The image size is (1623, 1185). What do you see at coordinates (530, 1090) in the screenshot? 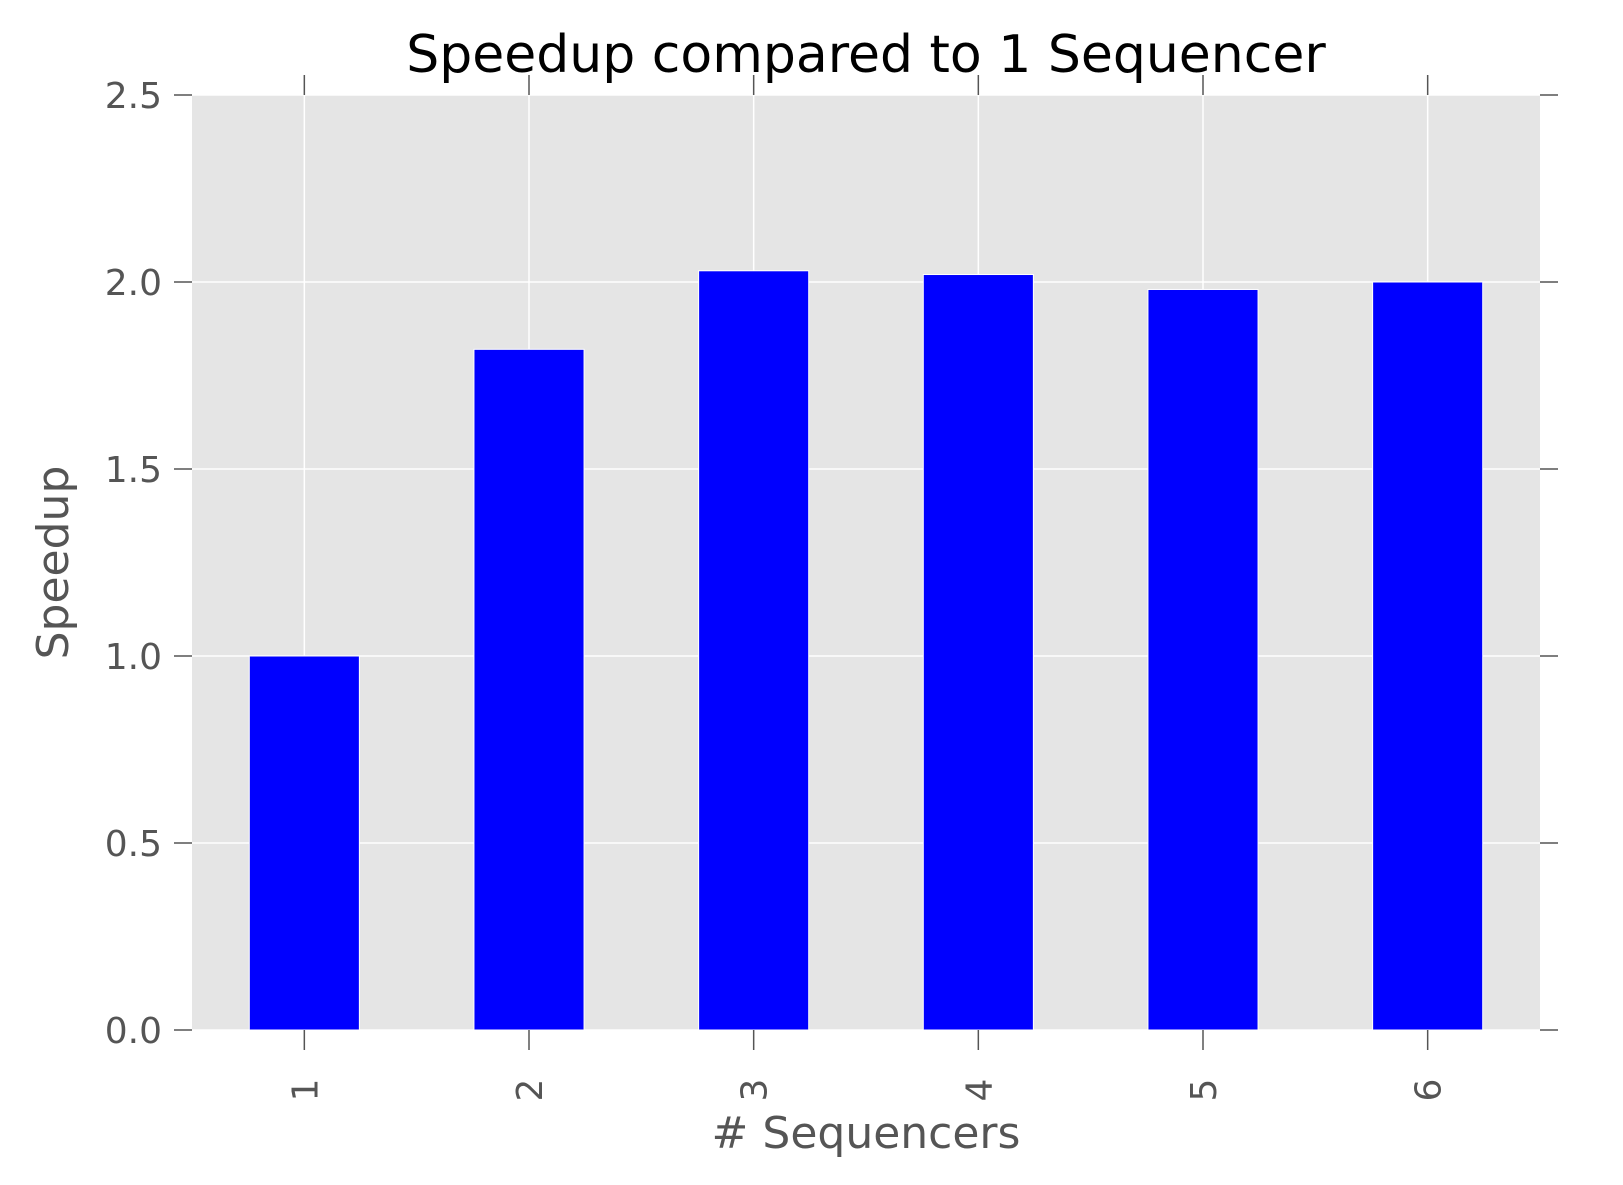
I see `x-tick-label: 2` at bounding box center [530, 1090].